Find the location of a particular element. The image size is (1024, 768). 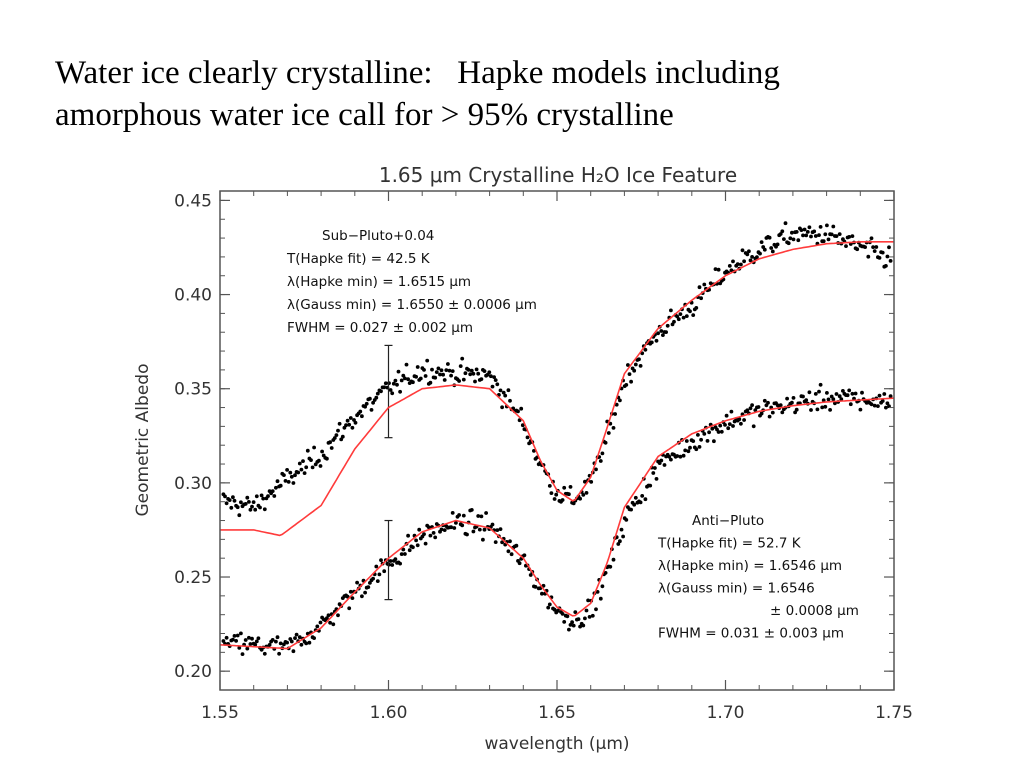

anti-pluto-annotation-line: λ(Hapke min) = 1.6546 μm is located at coordinates (750, 566).